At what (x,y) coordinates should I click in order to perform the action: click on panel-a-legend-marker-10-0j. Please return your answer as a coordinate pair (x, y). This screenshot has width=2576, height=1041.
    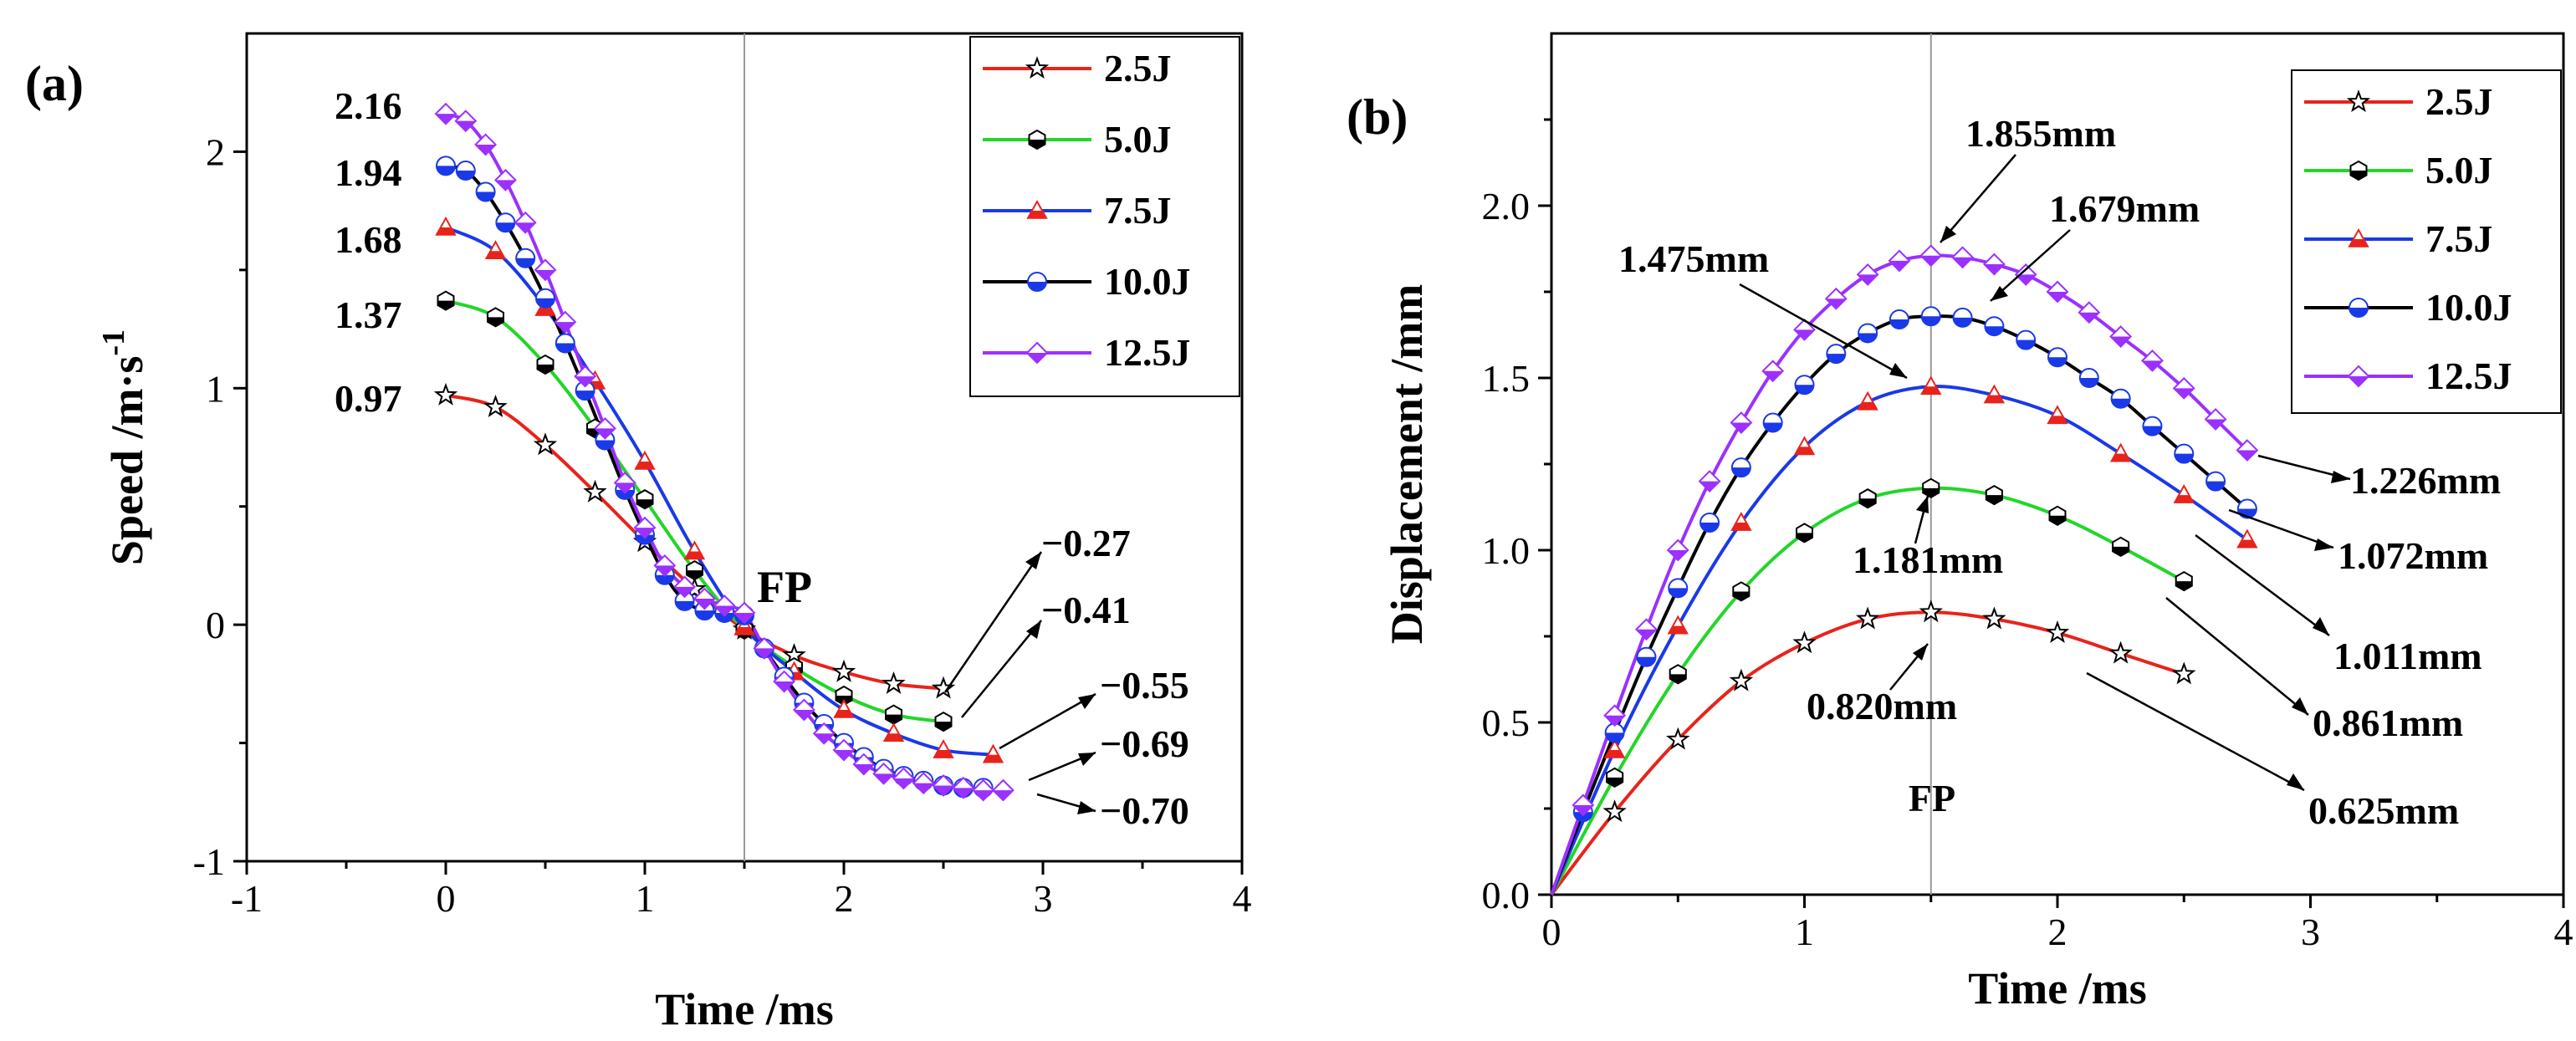
    Looking at the image, I should click on (1037, 282).